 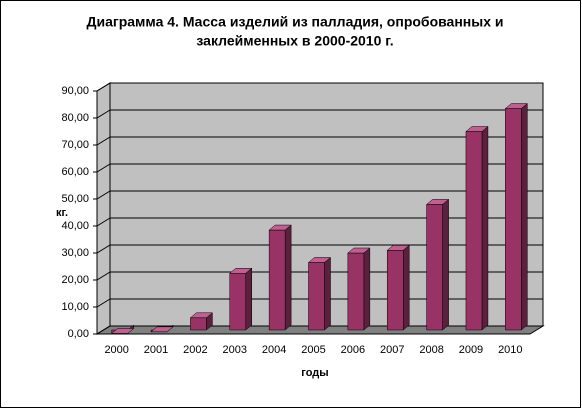 What do you see at coordinates (75, 280) in the screenshot?
I see `y-tick-label: 20,00` at bounding box center [75, 280].